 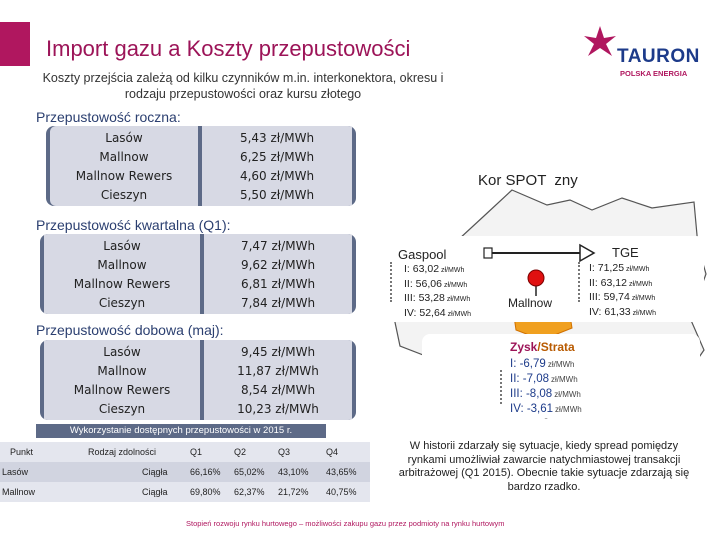 What do you see at coordinates (654, 73) in the screenshot?
I see `logo-subline: POLSKA ENERGIA` at bounding box center [654, 73].